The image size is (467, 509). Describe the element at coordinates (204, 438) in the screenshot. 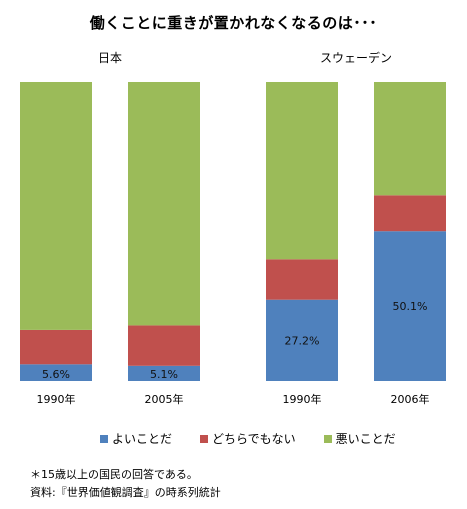

I see `legend-swatch-neutral` at that location.